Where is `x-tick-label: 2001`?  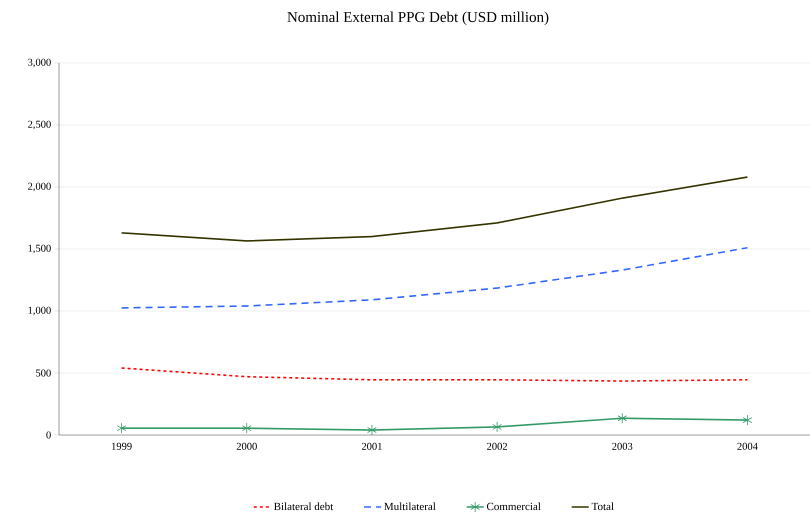 x-tick-label: 2001 is located at coordinates (372, 446).